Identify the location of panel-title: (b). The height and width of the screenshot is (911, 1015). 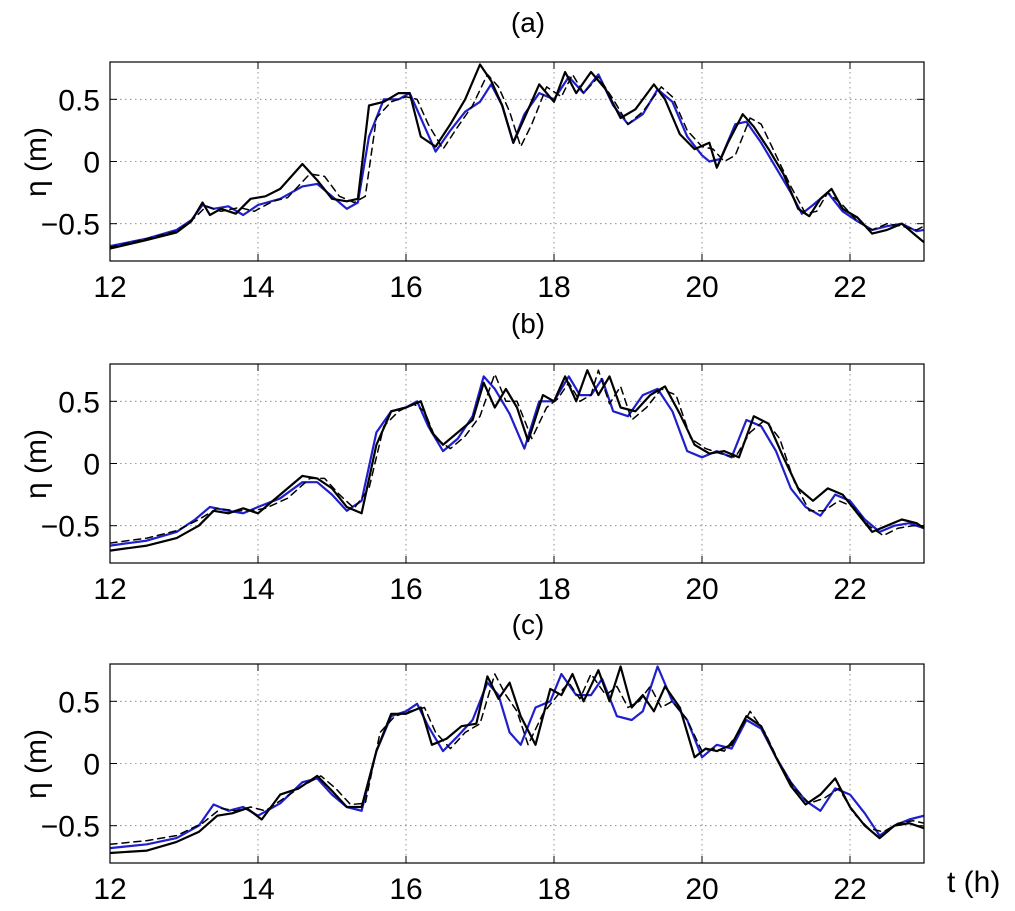
(528, 323).